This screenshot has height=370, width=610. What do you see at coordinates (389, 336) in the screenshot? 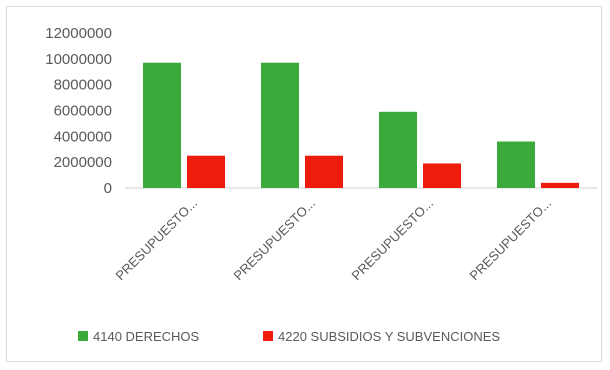
I see `legend-label-1: 4220 SUBSIDIOS Y SUBVENCIONES` at bounding box center [389, 336].